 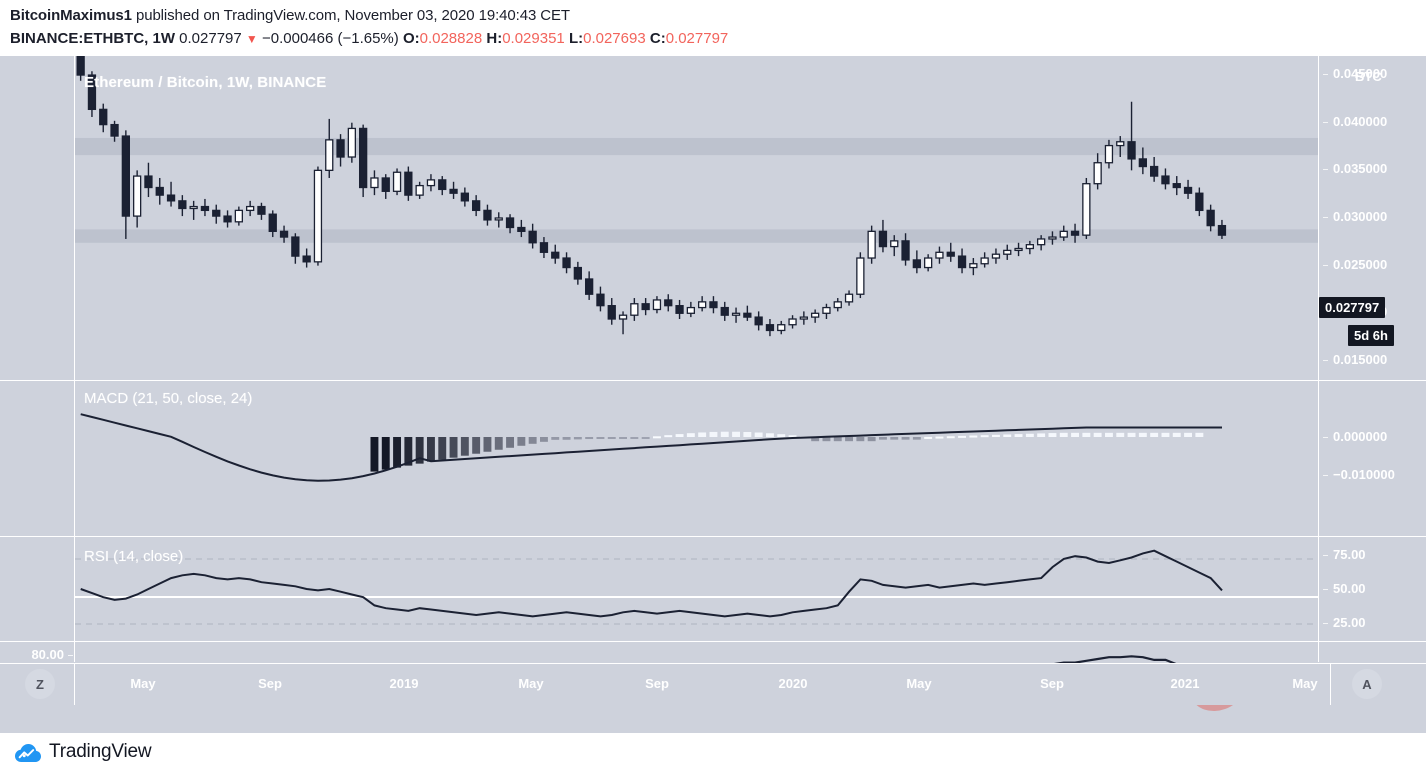 I want to click on rsi-pane: RSI (14, close), so click(x=713, y=589).